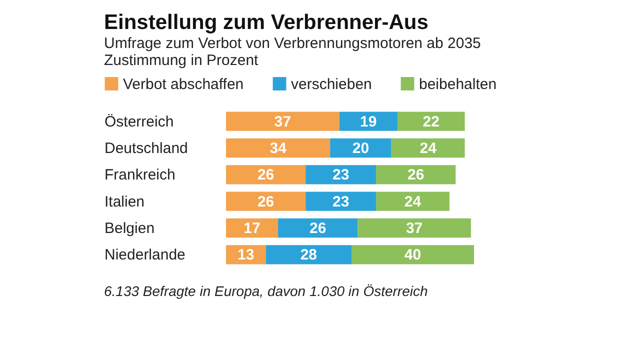 The image size is (640, 360). Describe the element at coordinates (139, 121) in the screenshot. I see `y-tick-label: Österreich` at that location.